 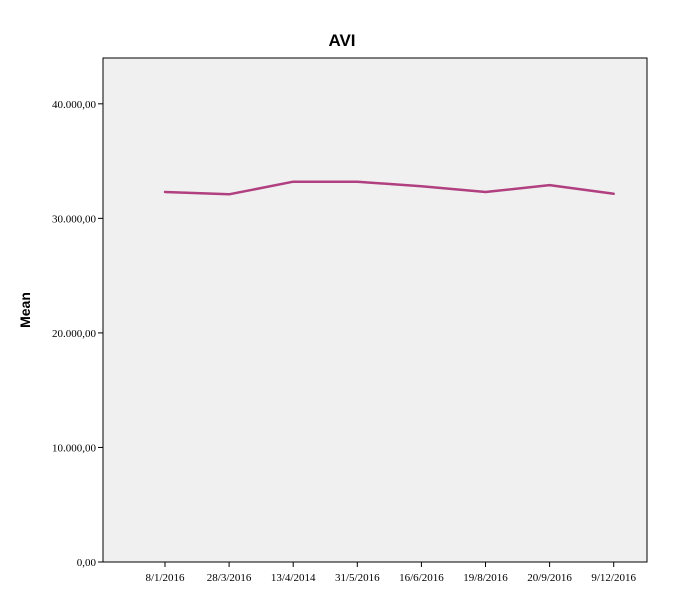 What do you see at coordinates (74, 448) in the screenshot?
I see `y-tick-label: 10.000,00` at bounding box center [74, 448].